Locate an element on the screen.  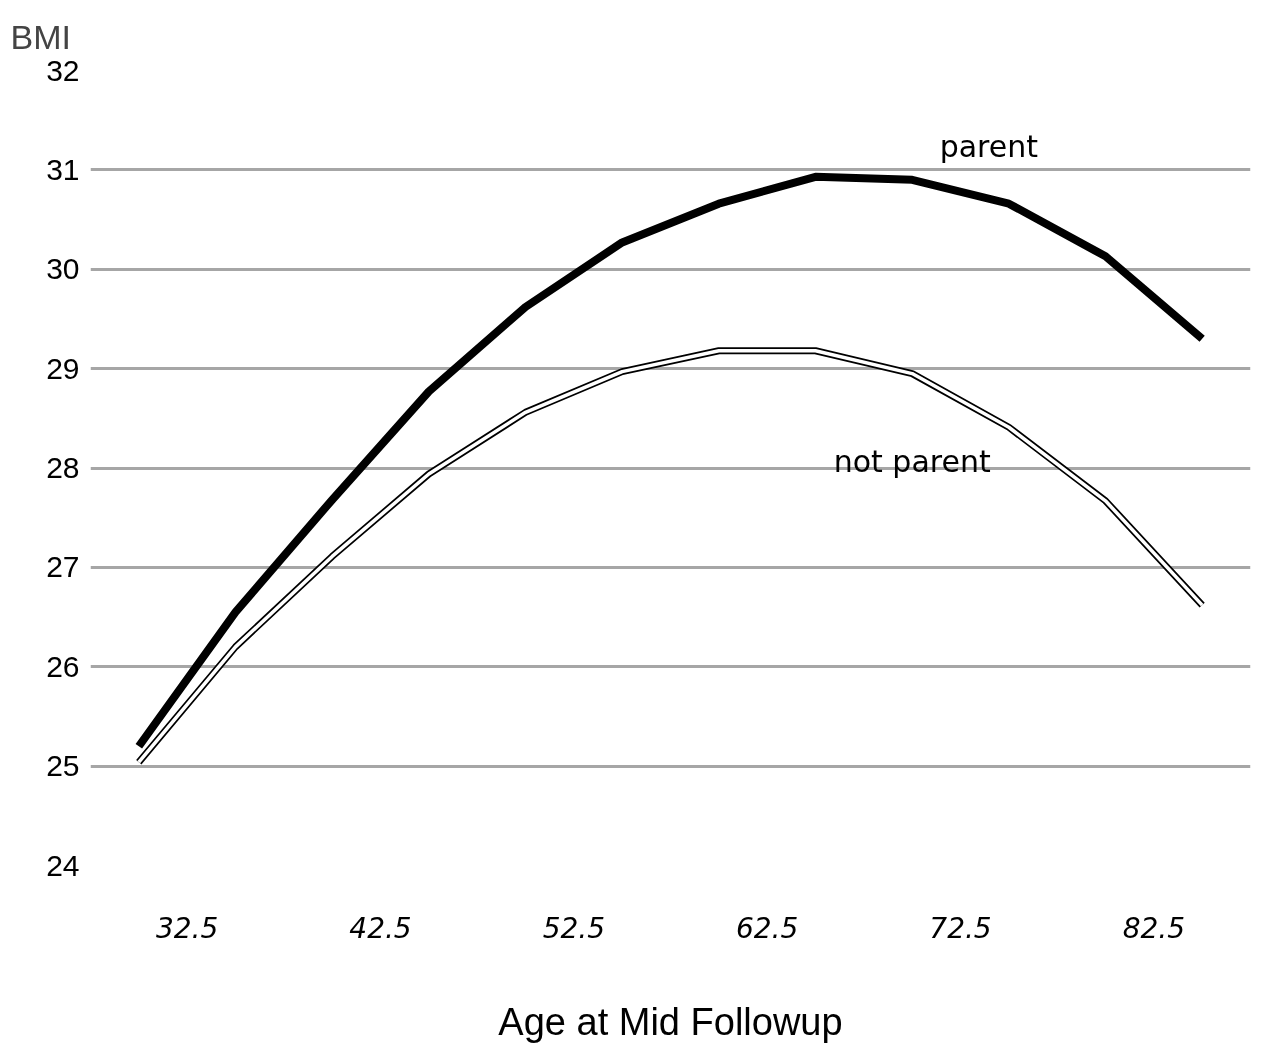
y-tick-label: 28 is located at coordinates (63, 467).